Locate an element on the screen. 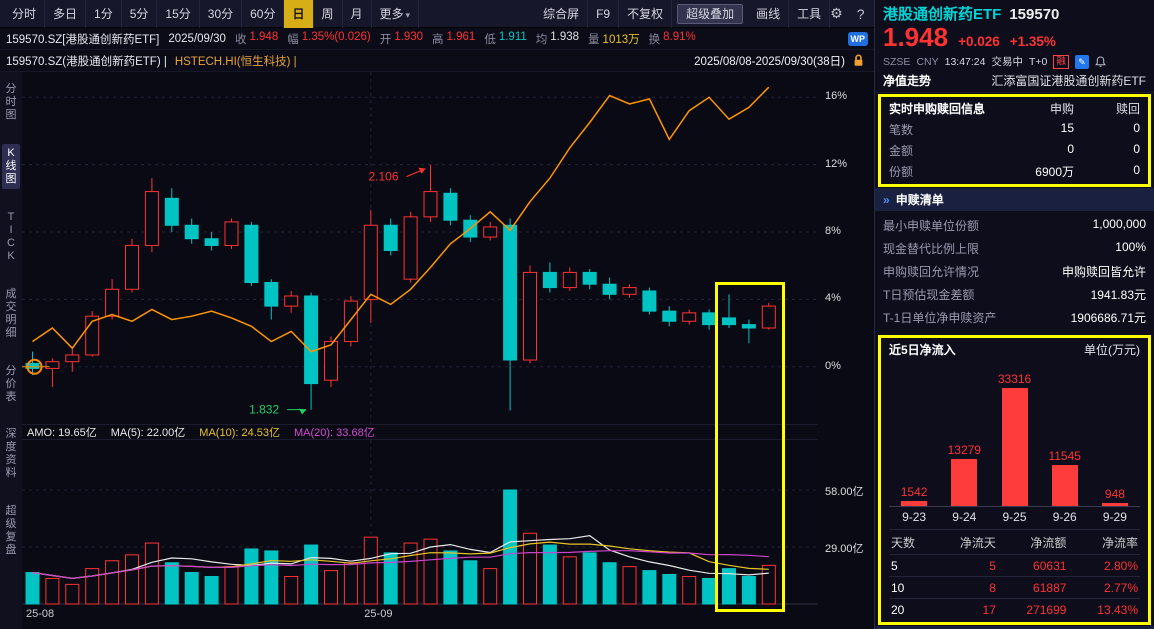  toolbar-button-工具: 工具 is located at coordinates (810, 14).